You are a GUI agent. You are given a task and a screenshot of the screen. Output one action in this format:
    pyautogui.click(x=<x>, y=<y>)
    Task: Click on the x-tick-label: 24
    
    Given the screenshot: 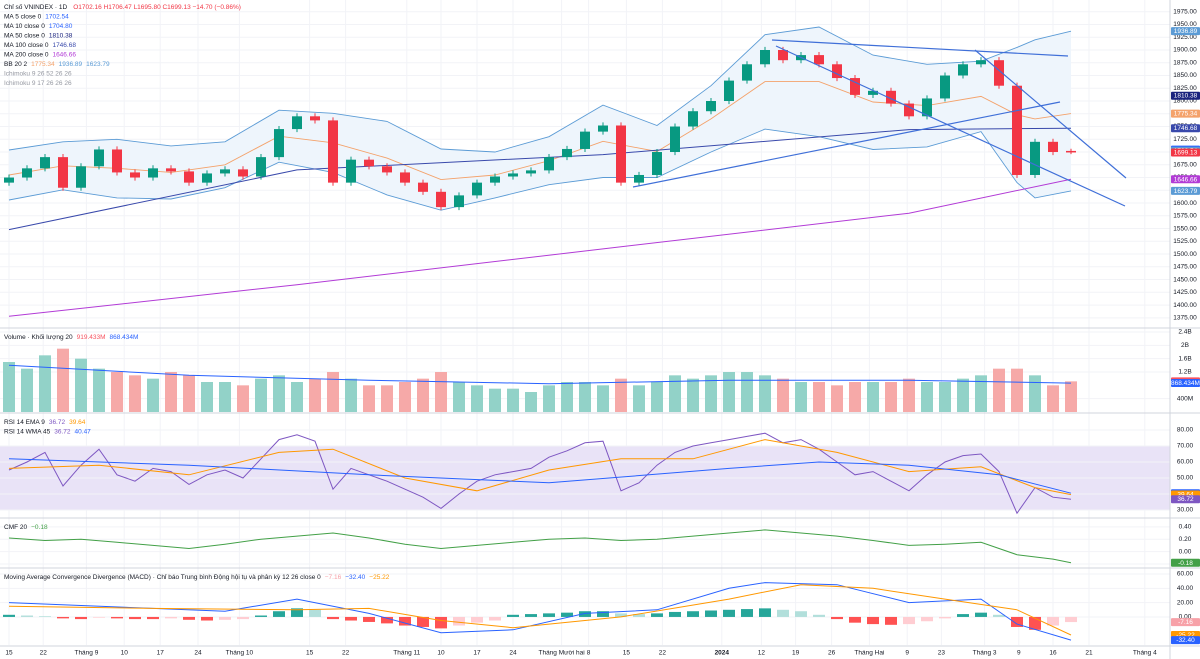 What is the action you would take?
    pyautogui.click(x=198, y=653)
    